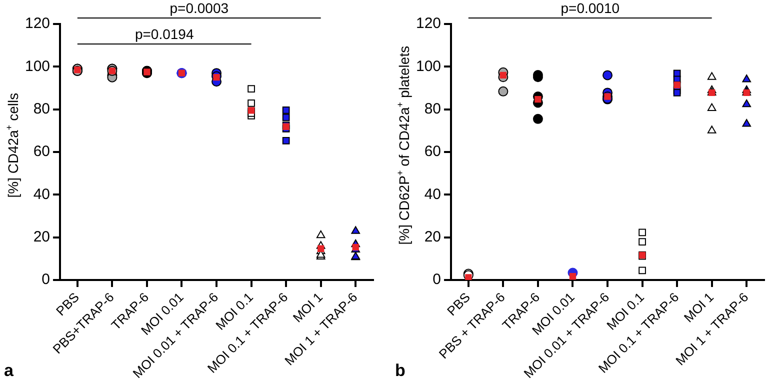 The image size is (782, 385). Describe the element at coordinates (590, 8) in the screenshot. I see `text: p=0.0010` at that location.